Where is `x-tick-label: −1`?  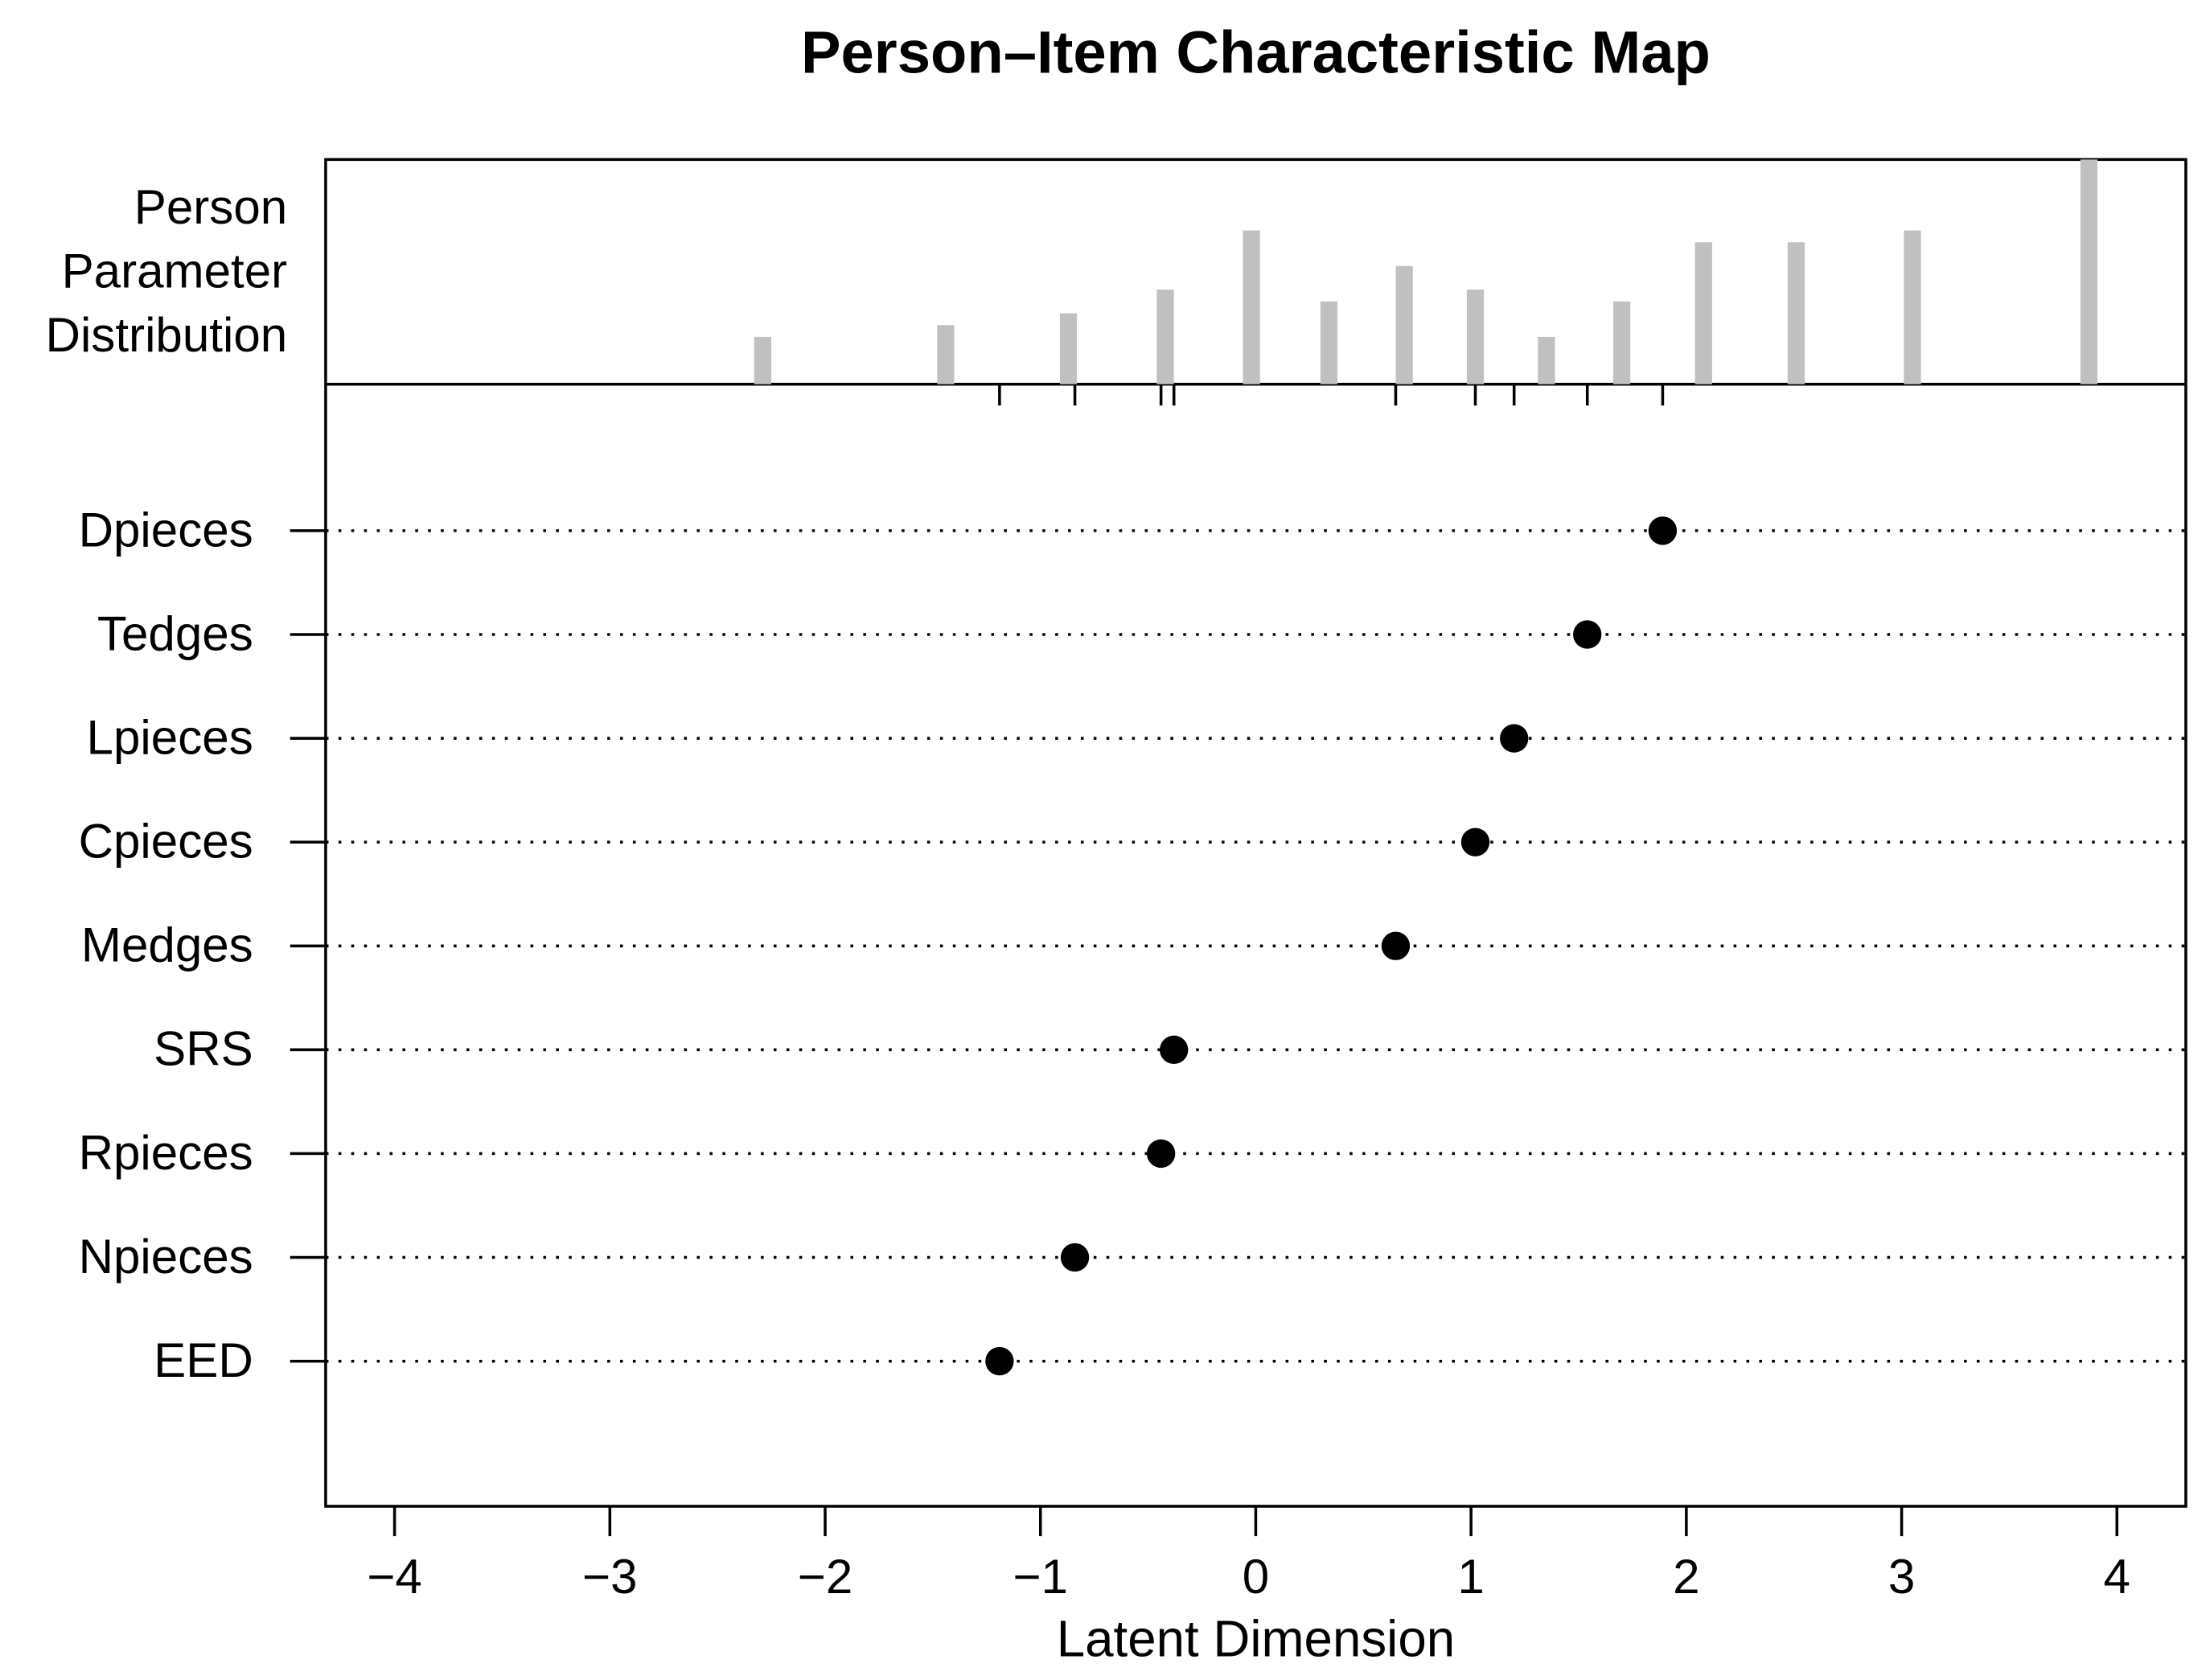
x-tick-label: −1 is located at coordinates (1040, 1577).